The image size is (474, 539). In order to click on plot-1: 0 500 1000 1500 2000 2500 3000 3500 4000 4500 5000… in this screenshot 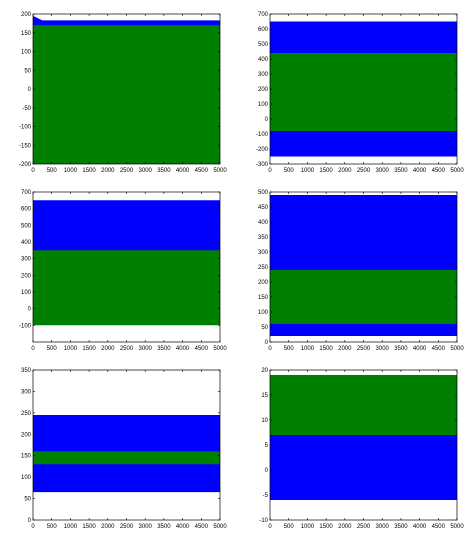, I will do `click(123, 93)`.